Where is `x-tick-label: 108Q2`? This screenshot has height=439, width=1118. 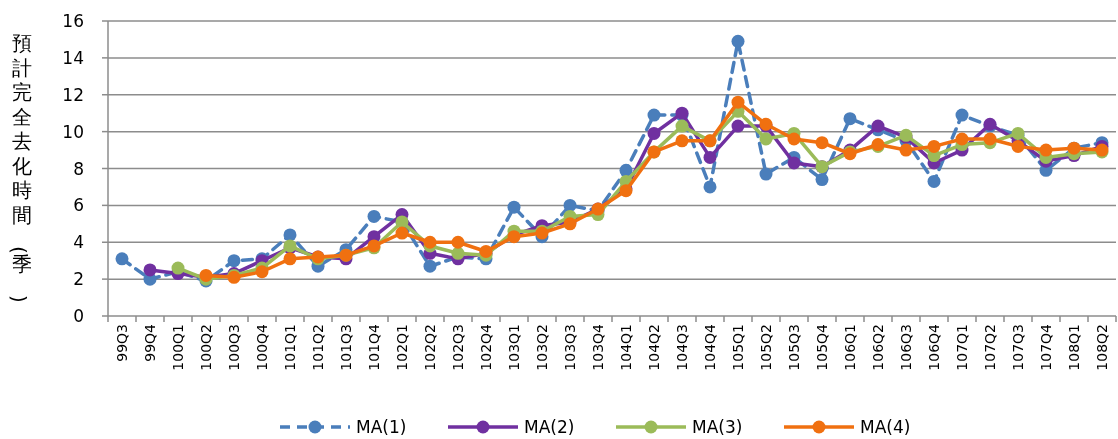
x-tick-label: 108Q2 is located at coordinates (1102, 347).